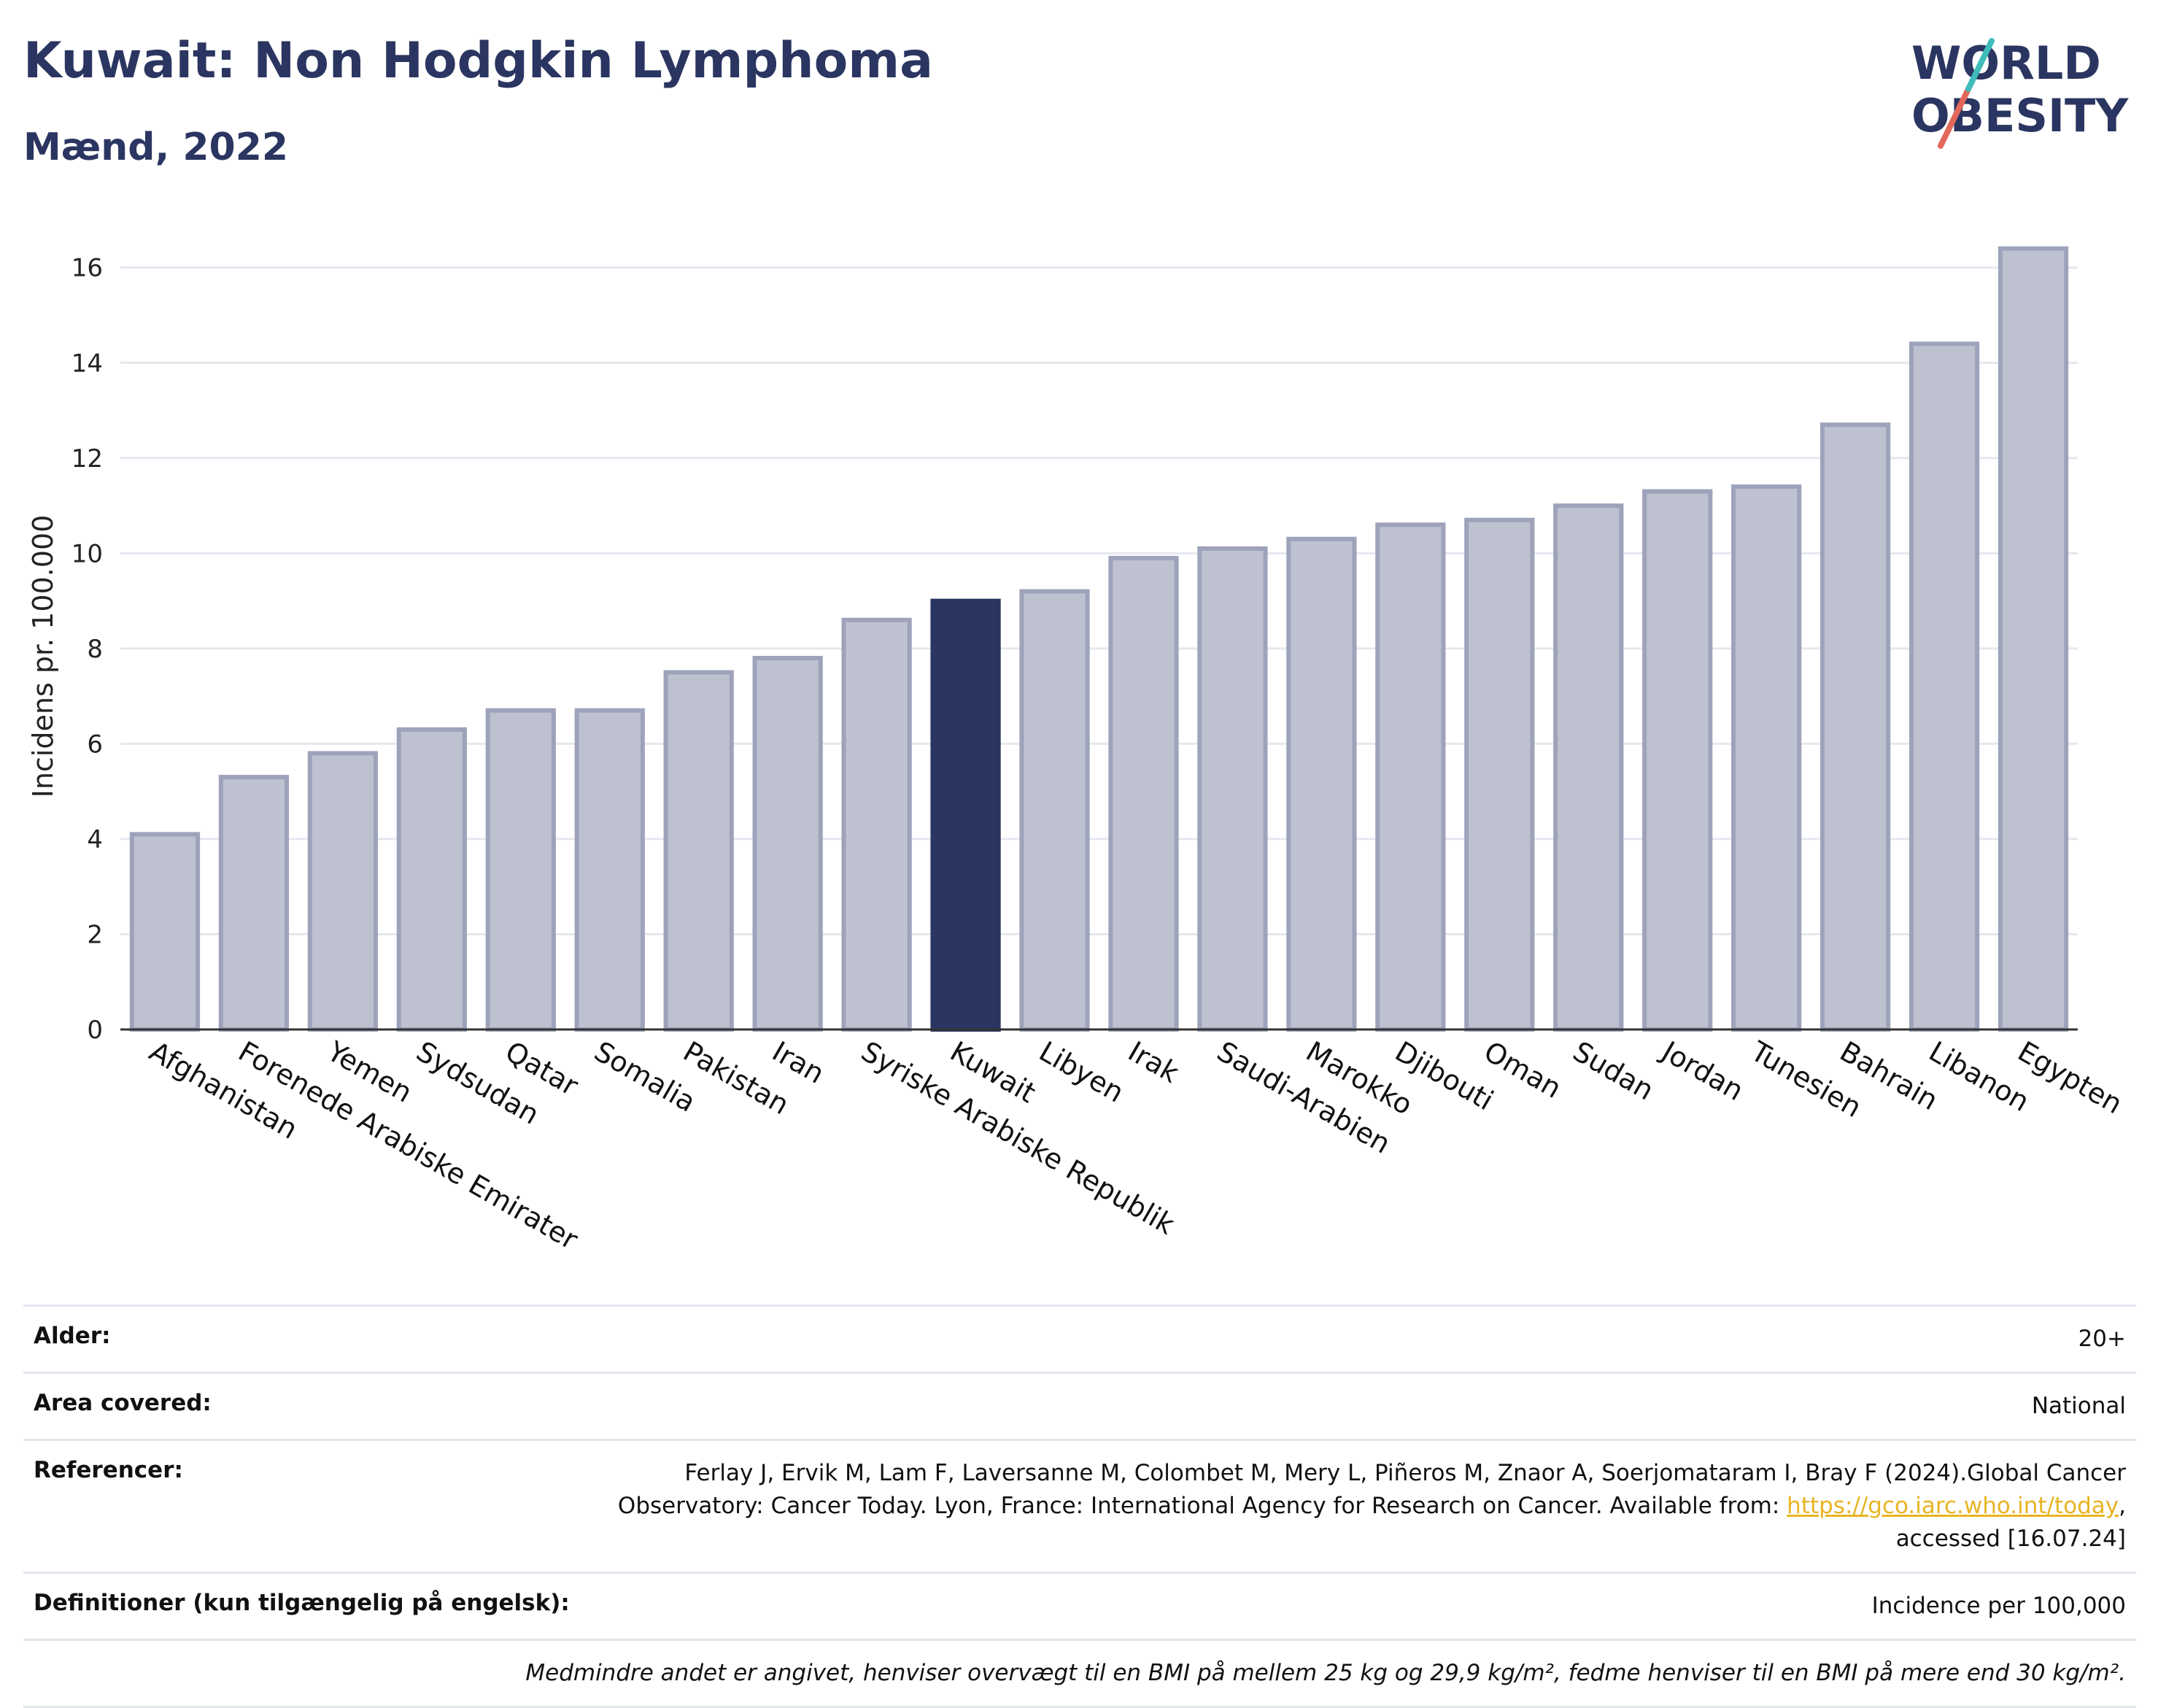 This screenshot has width=2158, height=1708. I want to click on x-tick-label: Somalia, so click(645, 1076).